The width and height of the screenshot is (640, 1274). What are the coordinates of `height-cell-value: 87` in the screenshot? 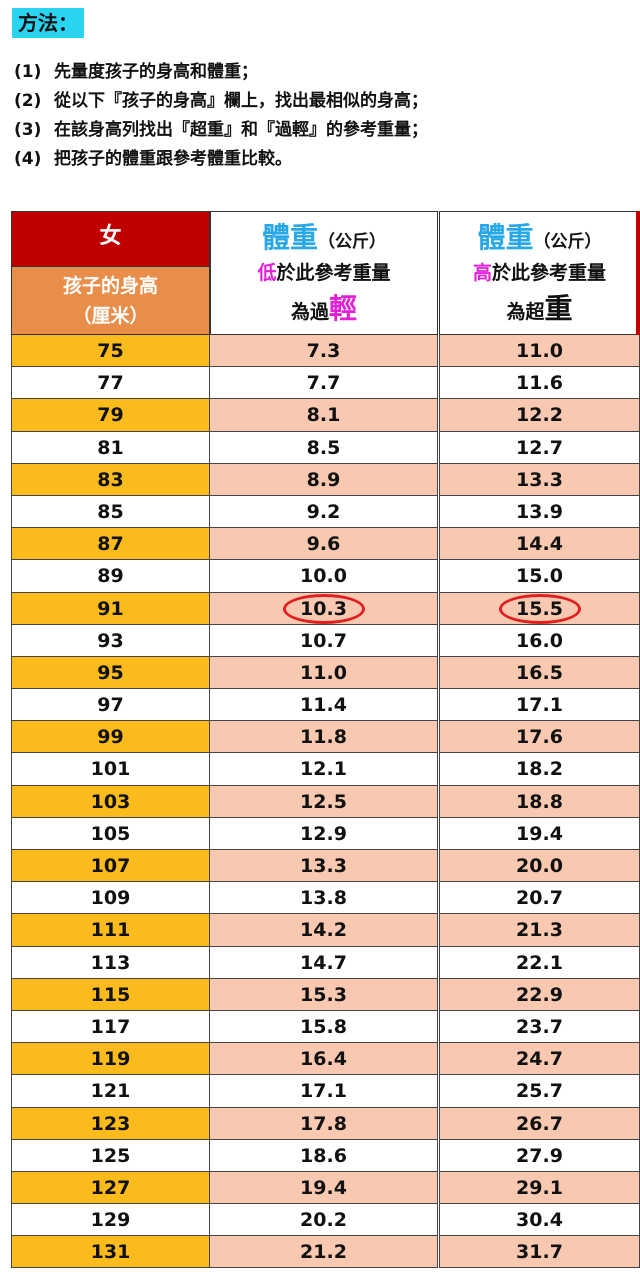 It's located at (110, 544).